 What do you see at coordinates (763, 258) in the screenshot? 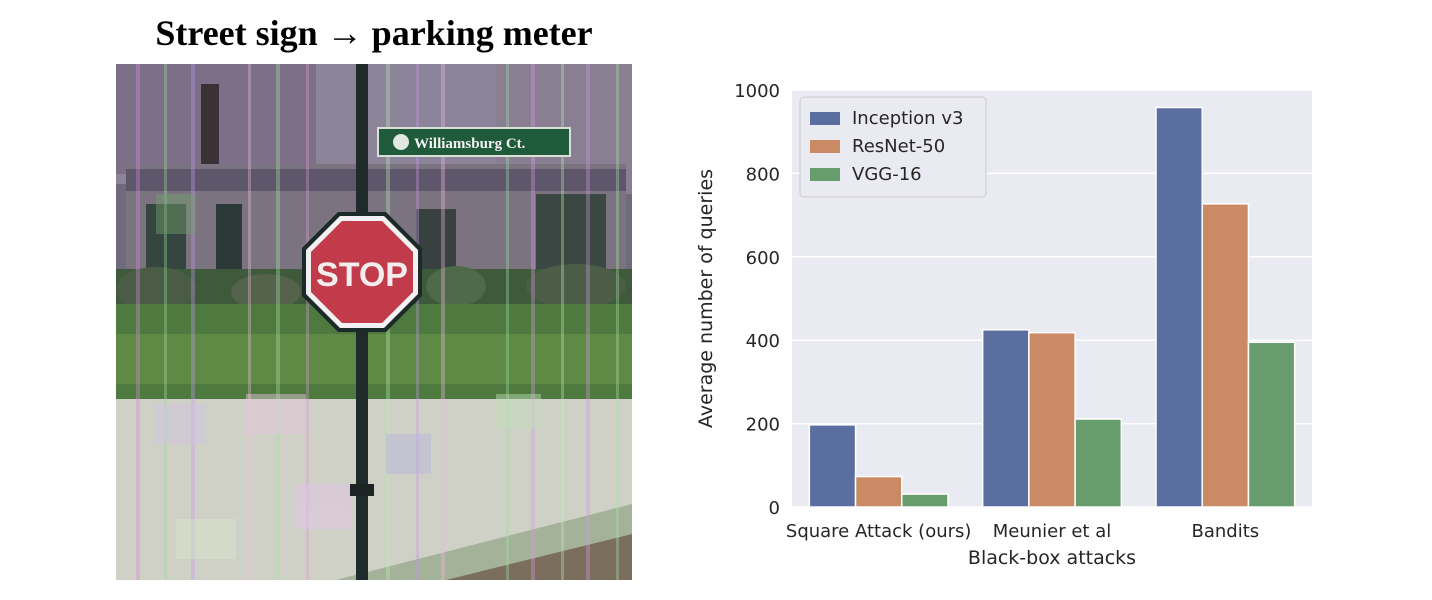
I see `y-tick-label: 600` at bounding box center [763, 258].